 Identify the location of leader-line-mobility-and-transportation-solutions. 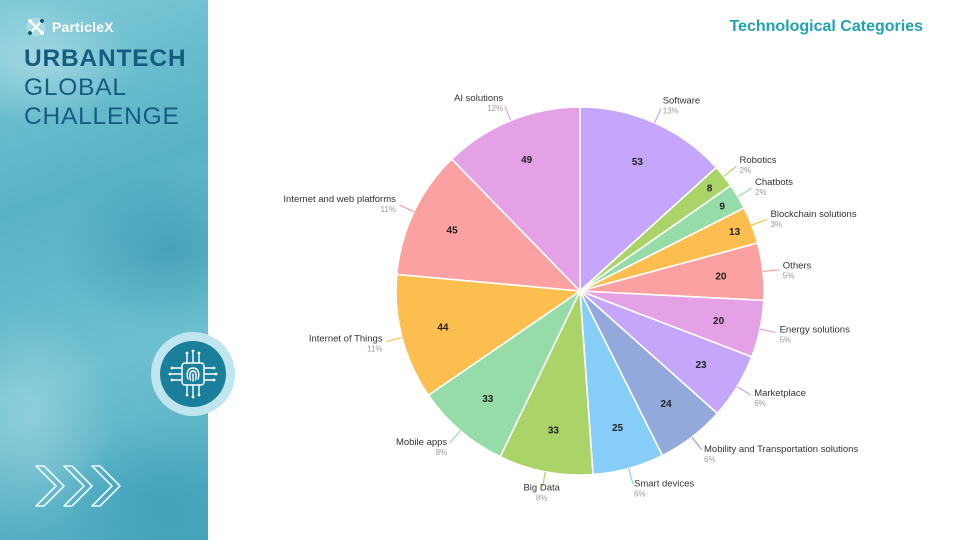
(697, 443).